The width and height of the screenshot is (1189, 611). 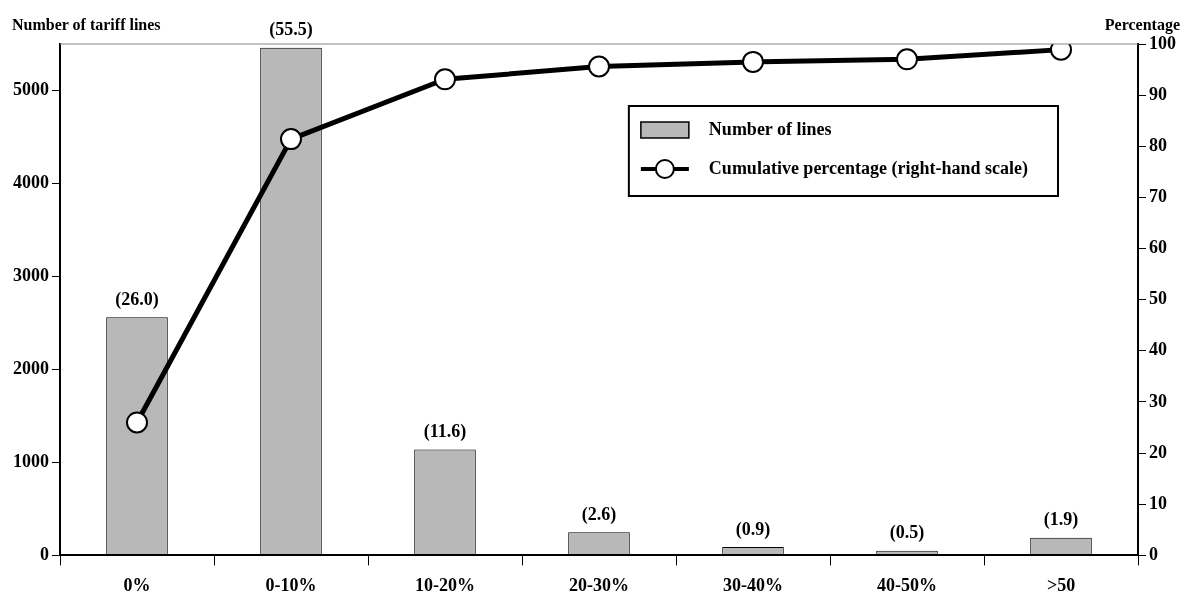 I want to click on legend-label: Number of lines, so click(x=770, y=128).